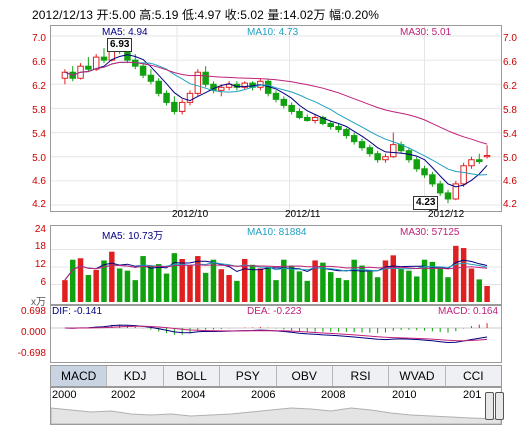 This screenshot has width=522, height=428. What do you see at coordinates (305, 376) in the screenshot?
I see `tab-obv: OBV` at bounding box center [305, 376].